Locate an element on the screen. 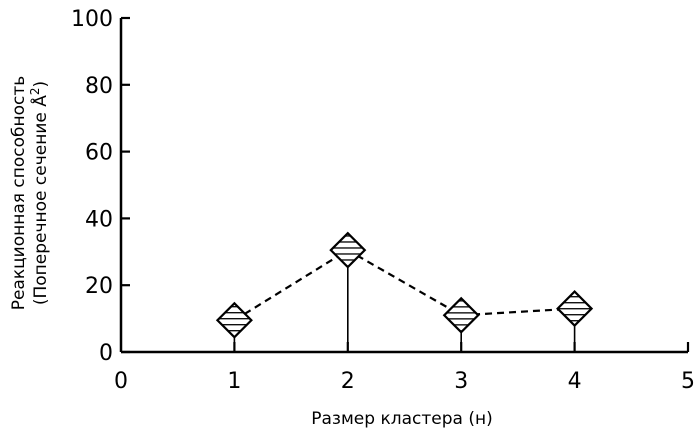 The image size is (699, 439). x-ticks: 0 1 2 3 4 5 is located at coordinates (404, 368).